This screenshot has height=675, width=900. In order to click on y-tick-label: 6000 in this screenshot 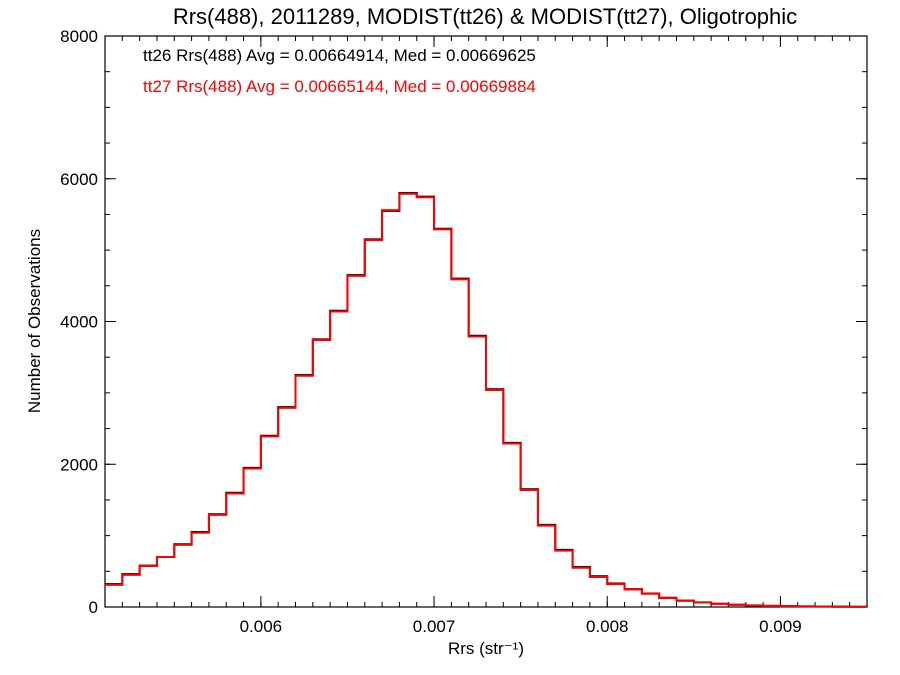, I will do `click(79, 179)`.